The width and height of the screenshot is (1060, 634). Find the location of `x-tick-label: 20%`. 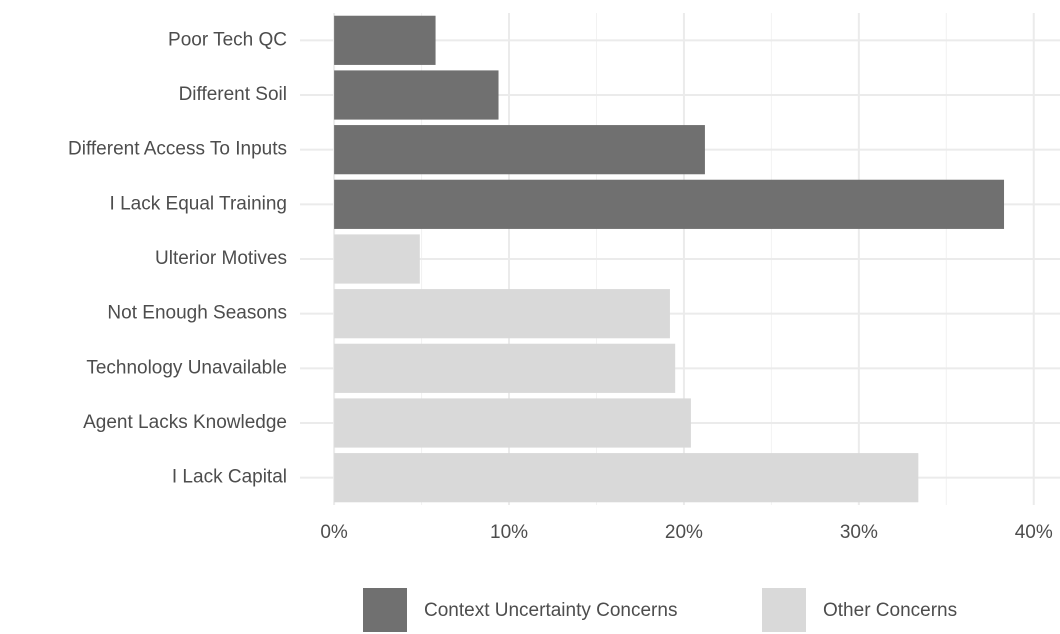

x-tick-label: 20% is located at coordinates (684, 532).